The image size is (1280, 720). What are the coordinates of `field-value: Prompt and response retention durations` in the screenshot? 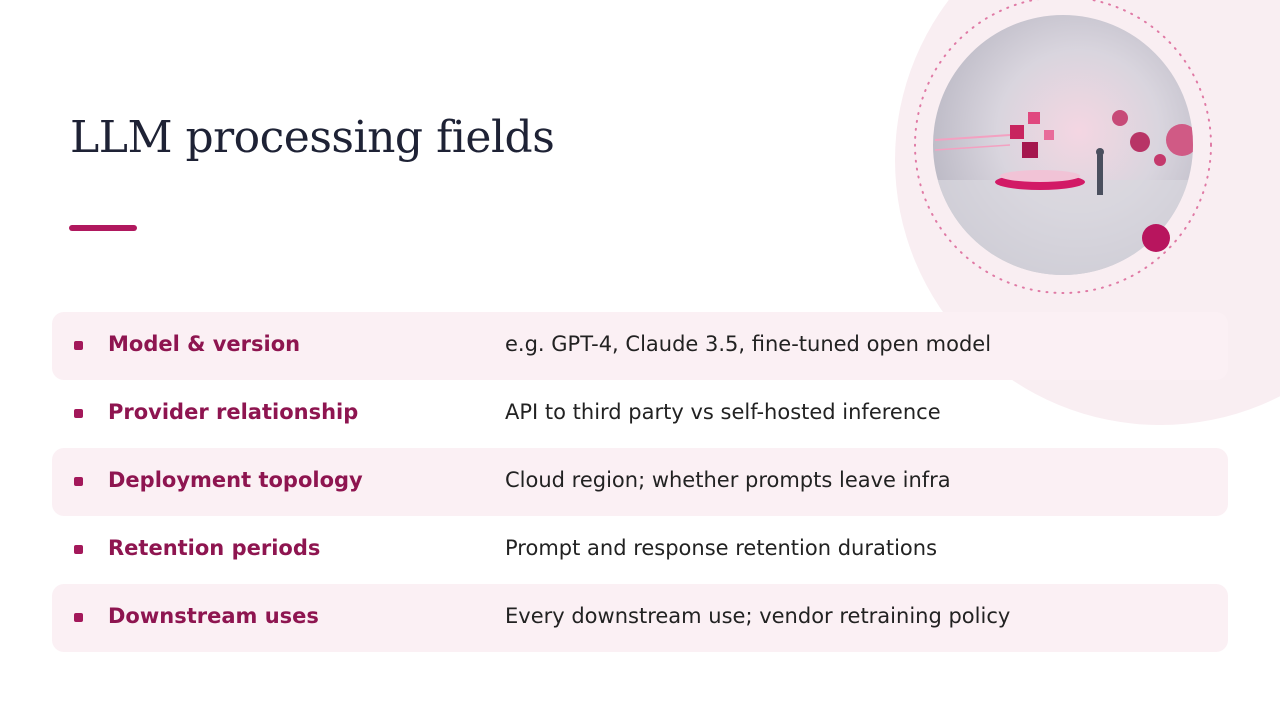 It's located at (721, 548).